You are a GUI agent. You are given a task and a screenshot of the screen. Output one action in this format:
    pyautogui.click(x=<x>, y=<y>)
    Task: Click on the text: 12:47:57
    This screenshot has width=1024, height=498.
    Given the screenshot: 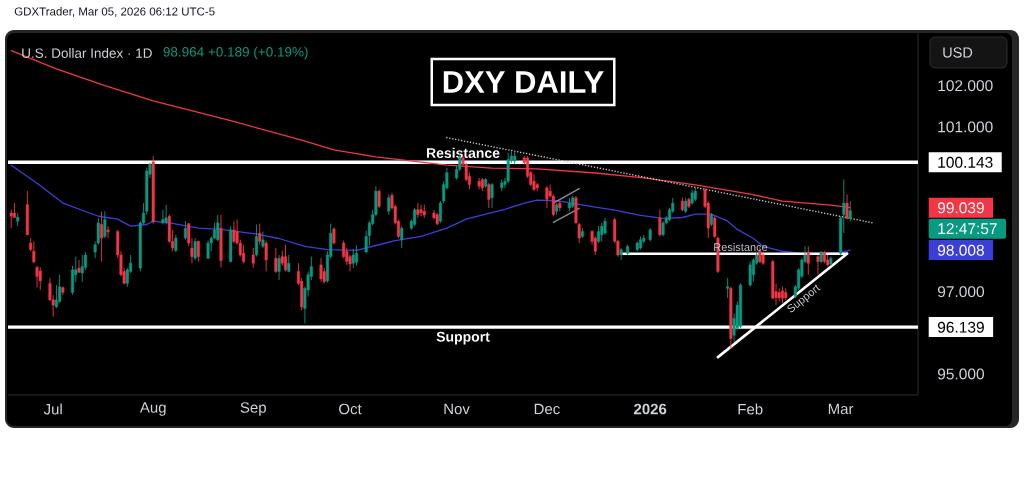 What is the action you would take?
    pyautogui.click(x=967, y=229)
    